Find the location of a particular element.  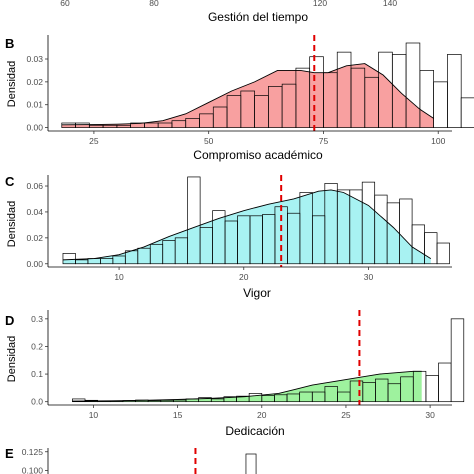

x-tick-label: 75 is located at coordinates (324, 141).